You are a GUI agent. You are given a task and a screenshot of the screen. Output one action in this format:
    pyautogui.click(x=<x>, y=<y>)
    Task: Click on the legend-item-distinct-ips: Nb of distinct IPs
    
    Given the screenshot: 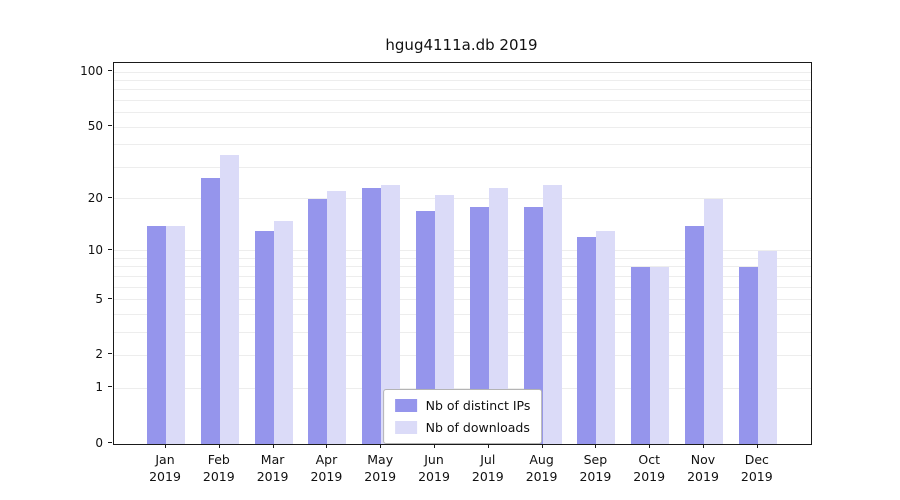 What is the action you would take?
    pyautogui.click(x=462, y=405)
    